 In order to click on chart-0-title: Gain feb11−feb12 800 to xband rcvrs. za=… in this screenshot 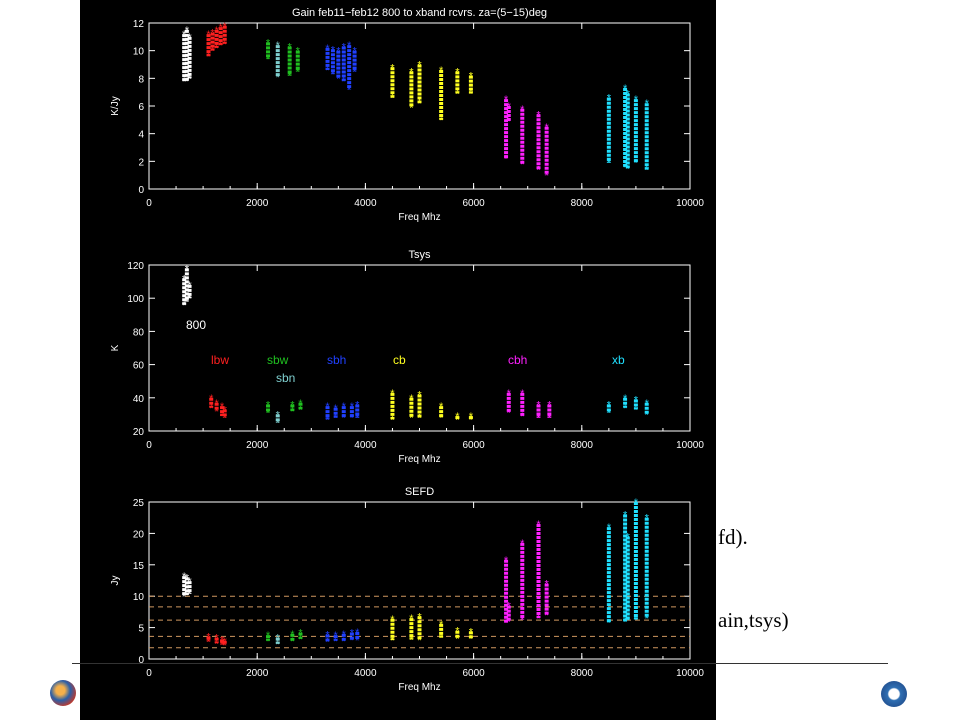, I will do `click(419, 13)`.